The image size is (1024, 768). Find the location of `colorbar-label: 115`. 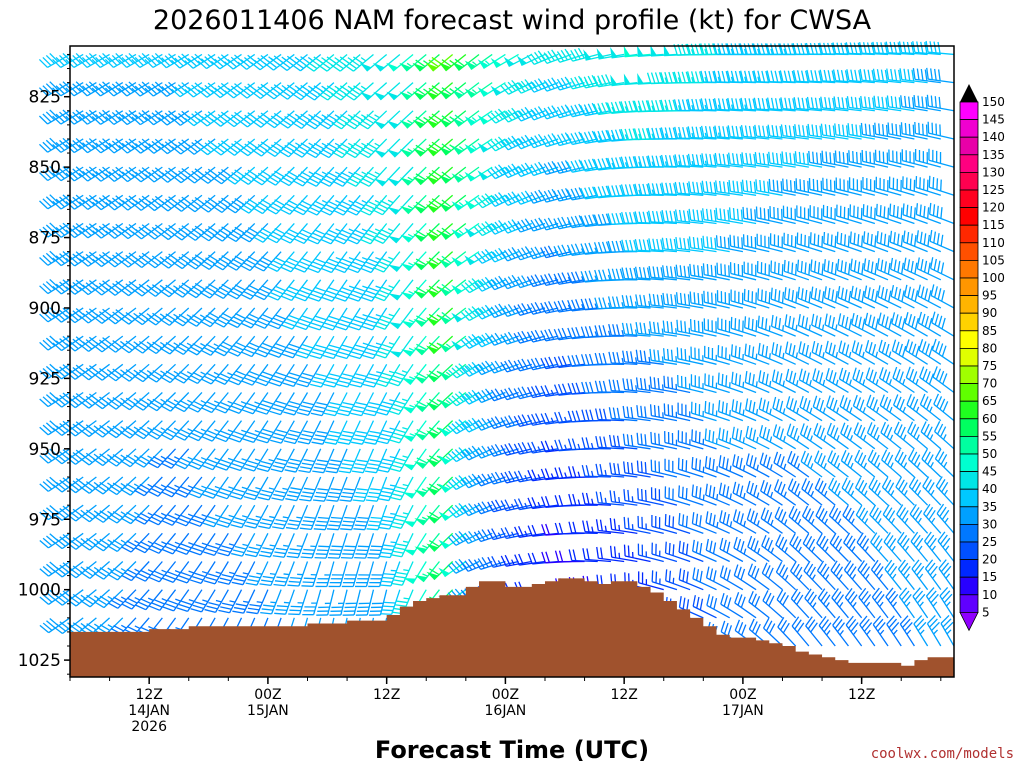

colorbar-label: 115 is located at coordinates (993, 225).